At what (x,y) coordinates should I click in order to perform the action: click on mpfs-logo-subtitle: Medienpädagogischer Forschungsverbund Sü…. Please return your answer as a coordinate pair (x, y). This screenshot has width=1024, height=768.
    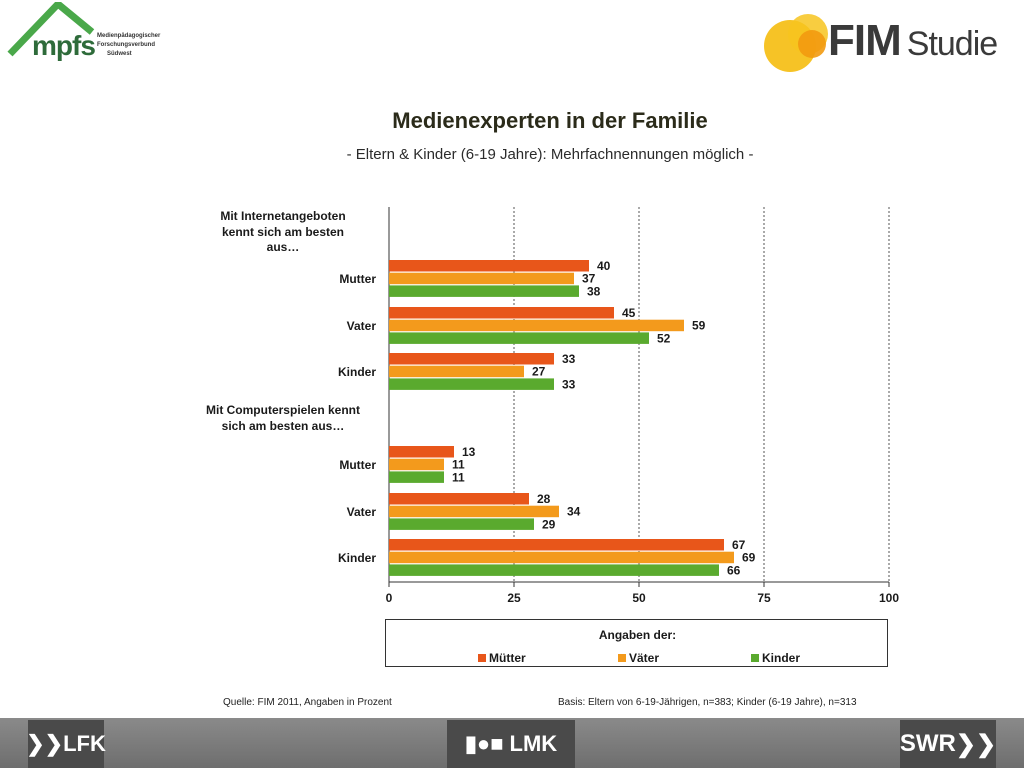
    Looking at the image, I should click on (137, 45).